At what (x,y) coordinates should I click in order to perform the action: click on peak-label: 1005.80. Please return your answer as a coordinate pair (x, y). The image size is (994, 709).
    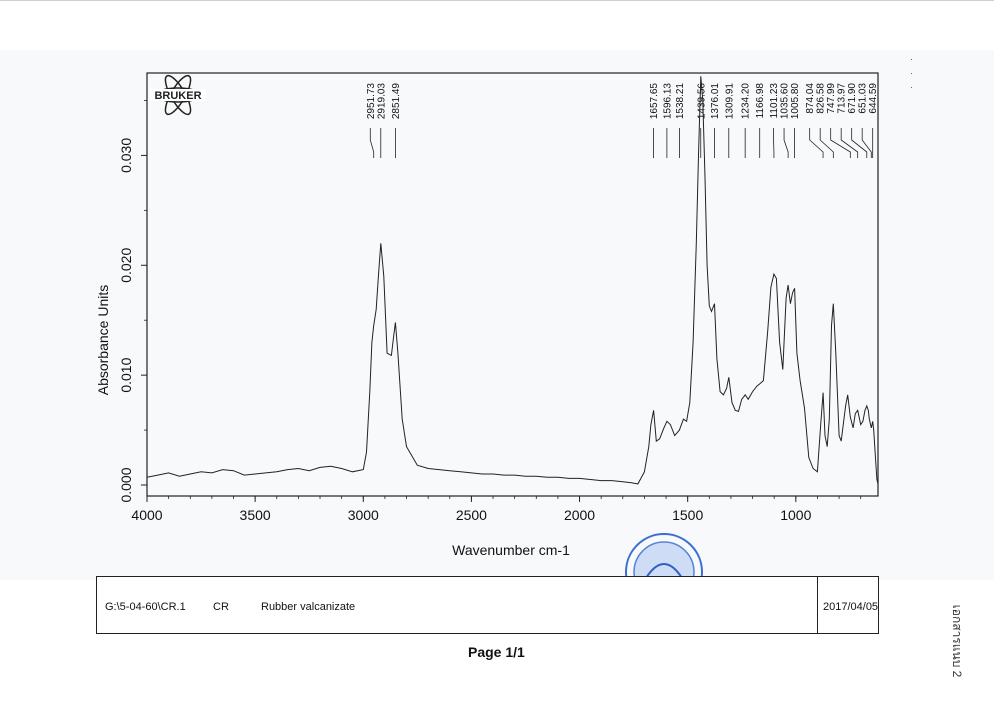
    Looking at the image, I should click on (795, 101).